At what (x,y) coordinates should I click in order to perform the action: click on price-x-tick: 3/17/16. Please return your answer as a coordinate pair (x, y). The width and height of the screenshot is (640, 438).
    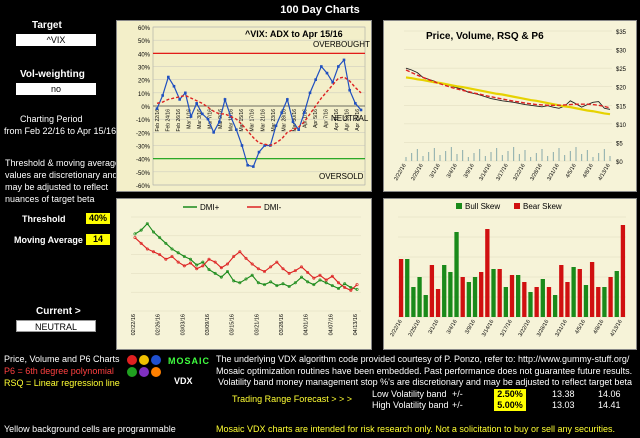
    Looking at the image, I should click on (502, 172).